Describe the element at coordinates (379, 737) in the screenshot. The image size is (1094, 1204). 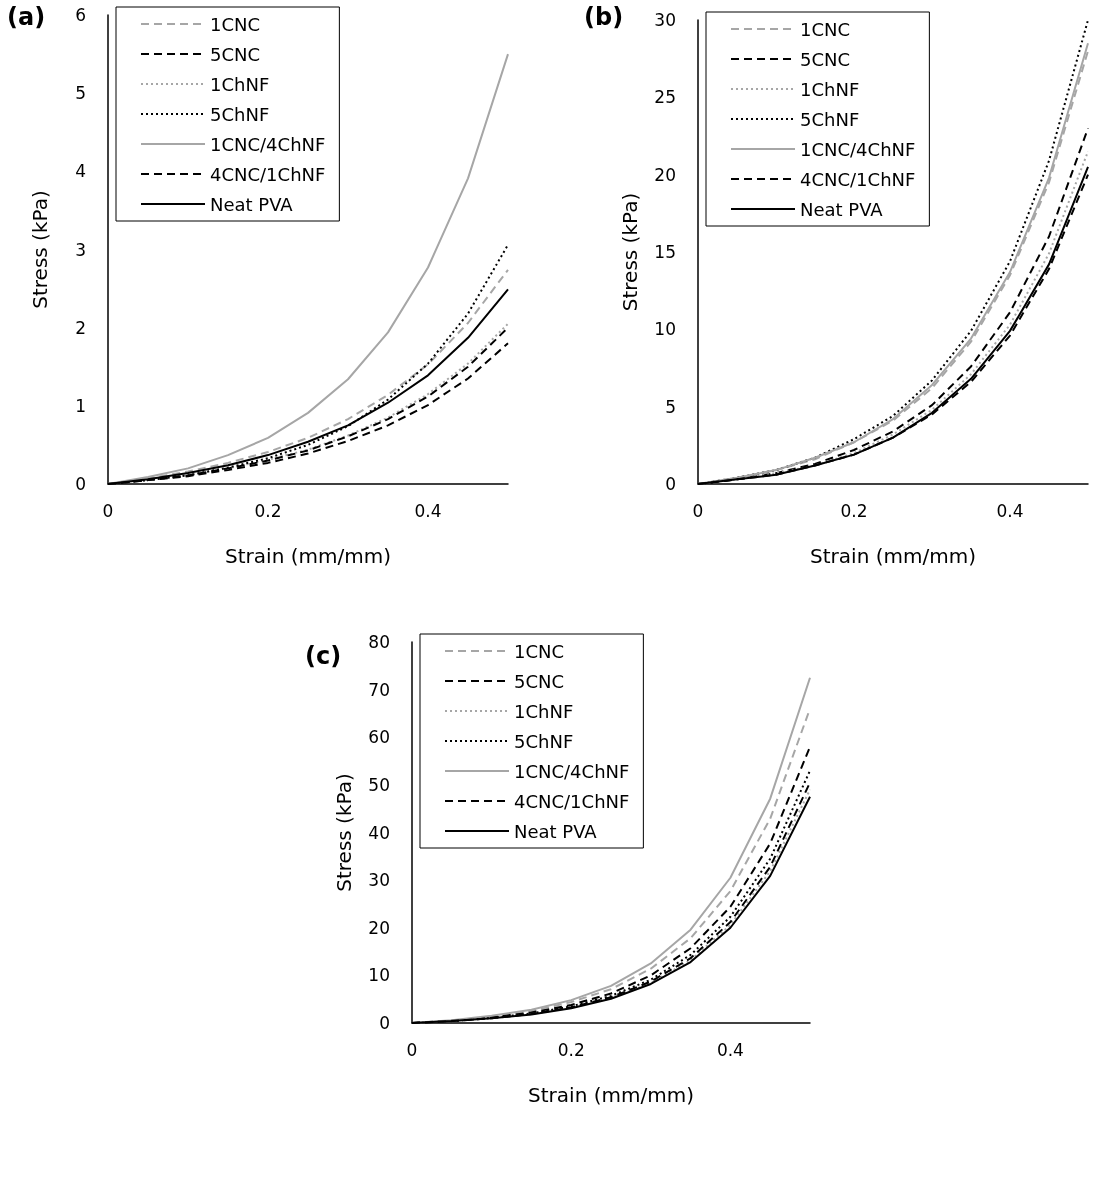
I see `y-tick-label: 60` at that location.